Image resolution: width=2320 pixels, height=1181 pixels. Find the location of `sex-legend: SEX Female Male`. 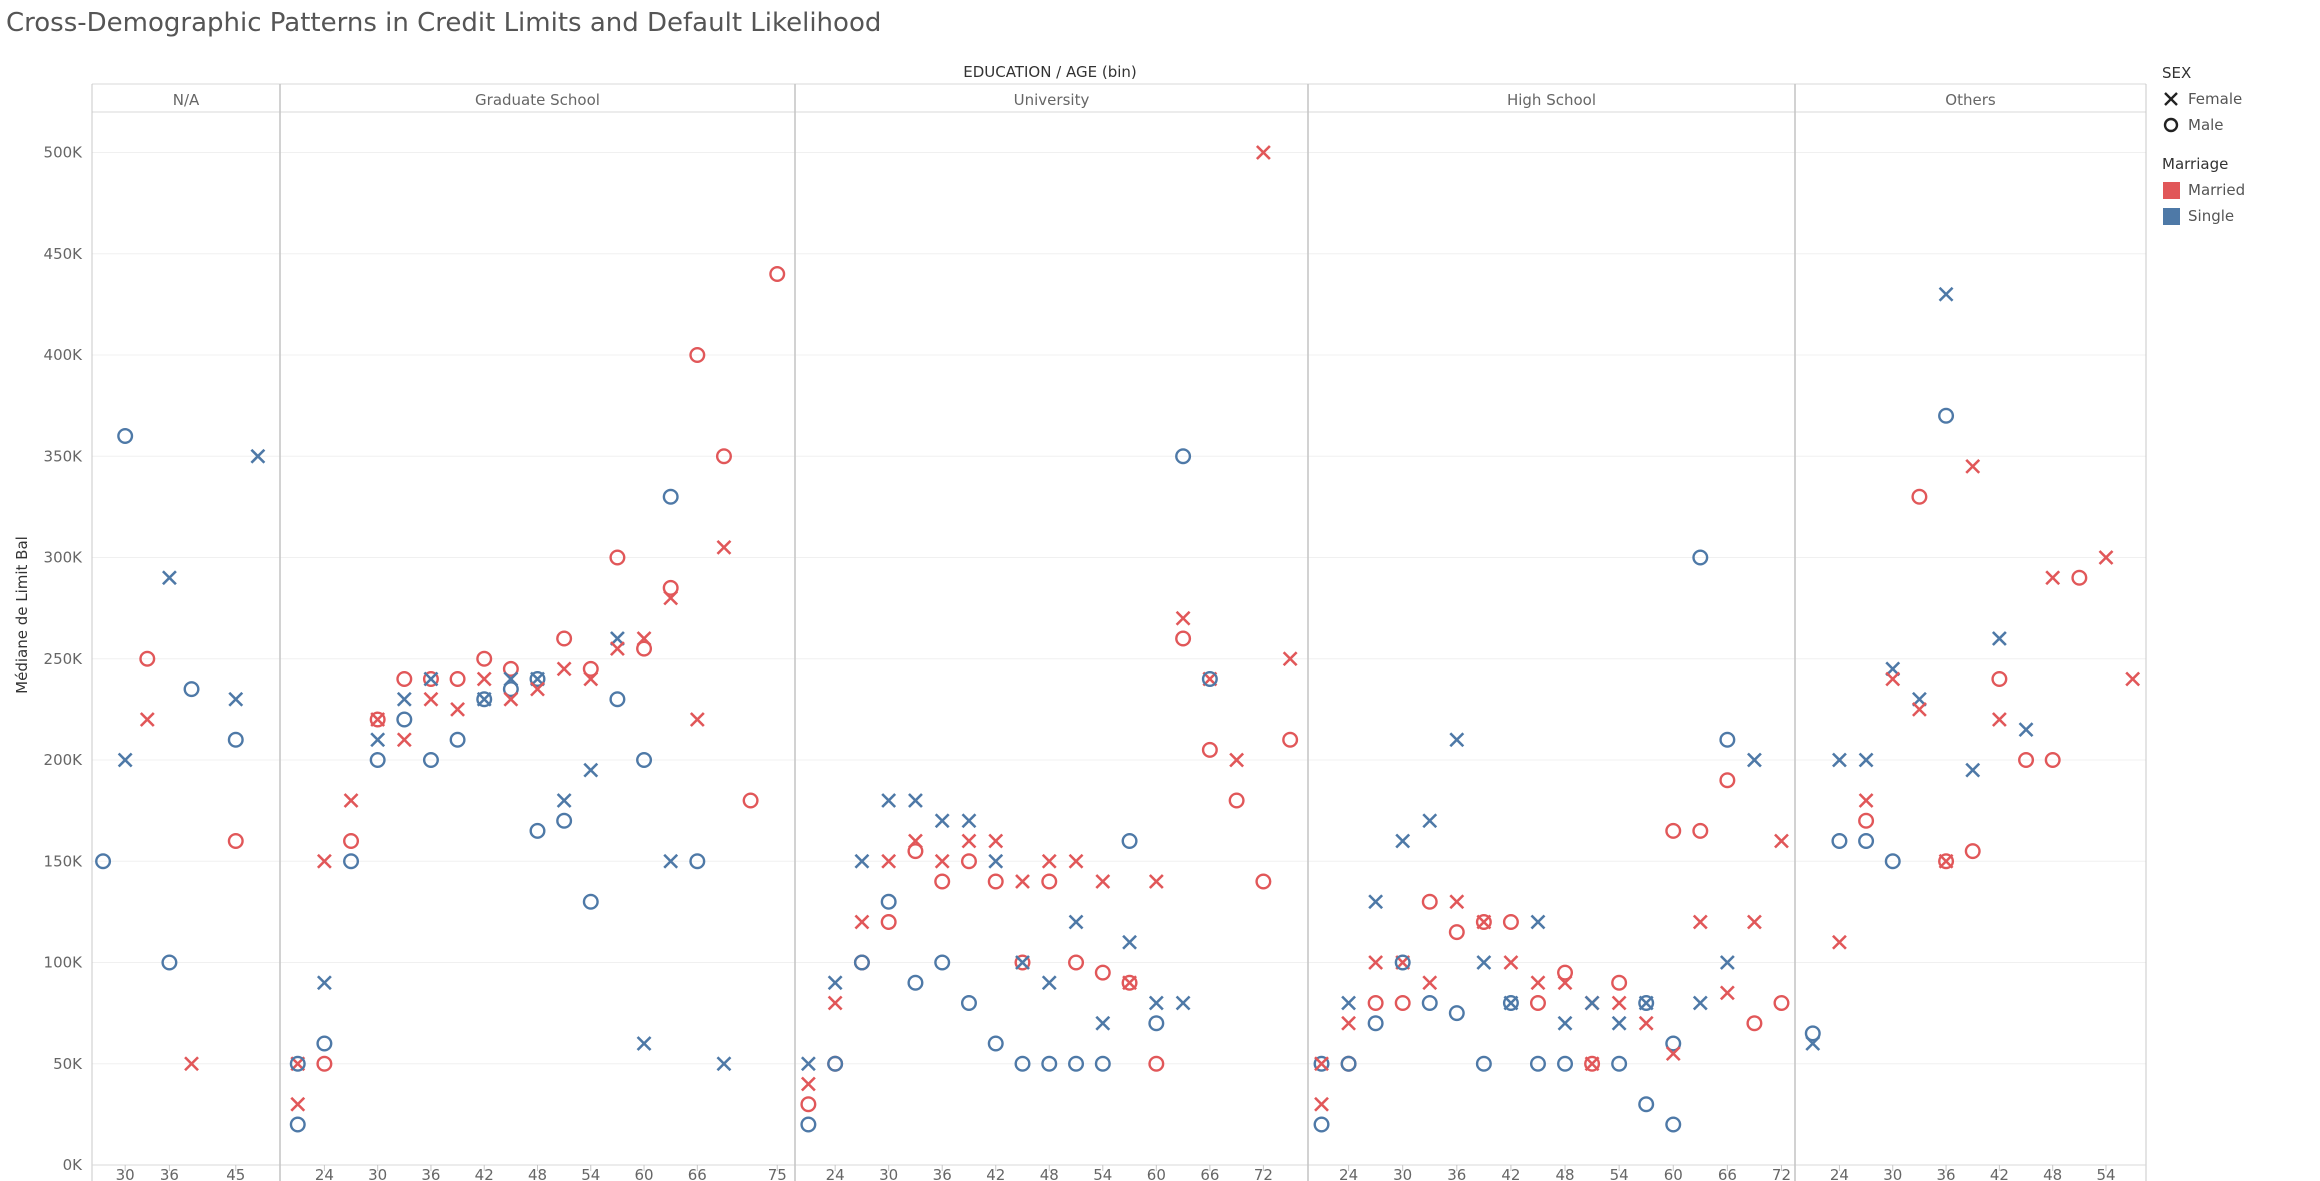

sex-legend: SEX Female Male is located at coordinates (2202, 101).